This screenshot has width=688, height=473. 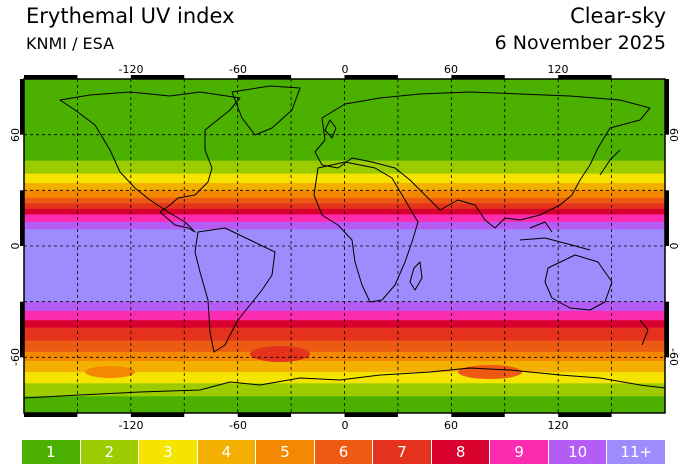 I want to click on lon-tick-bottom: 120, so click(x=558, y=425).